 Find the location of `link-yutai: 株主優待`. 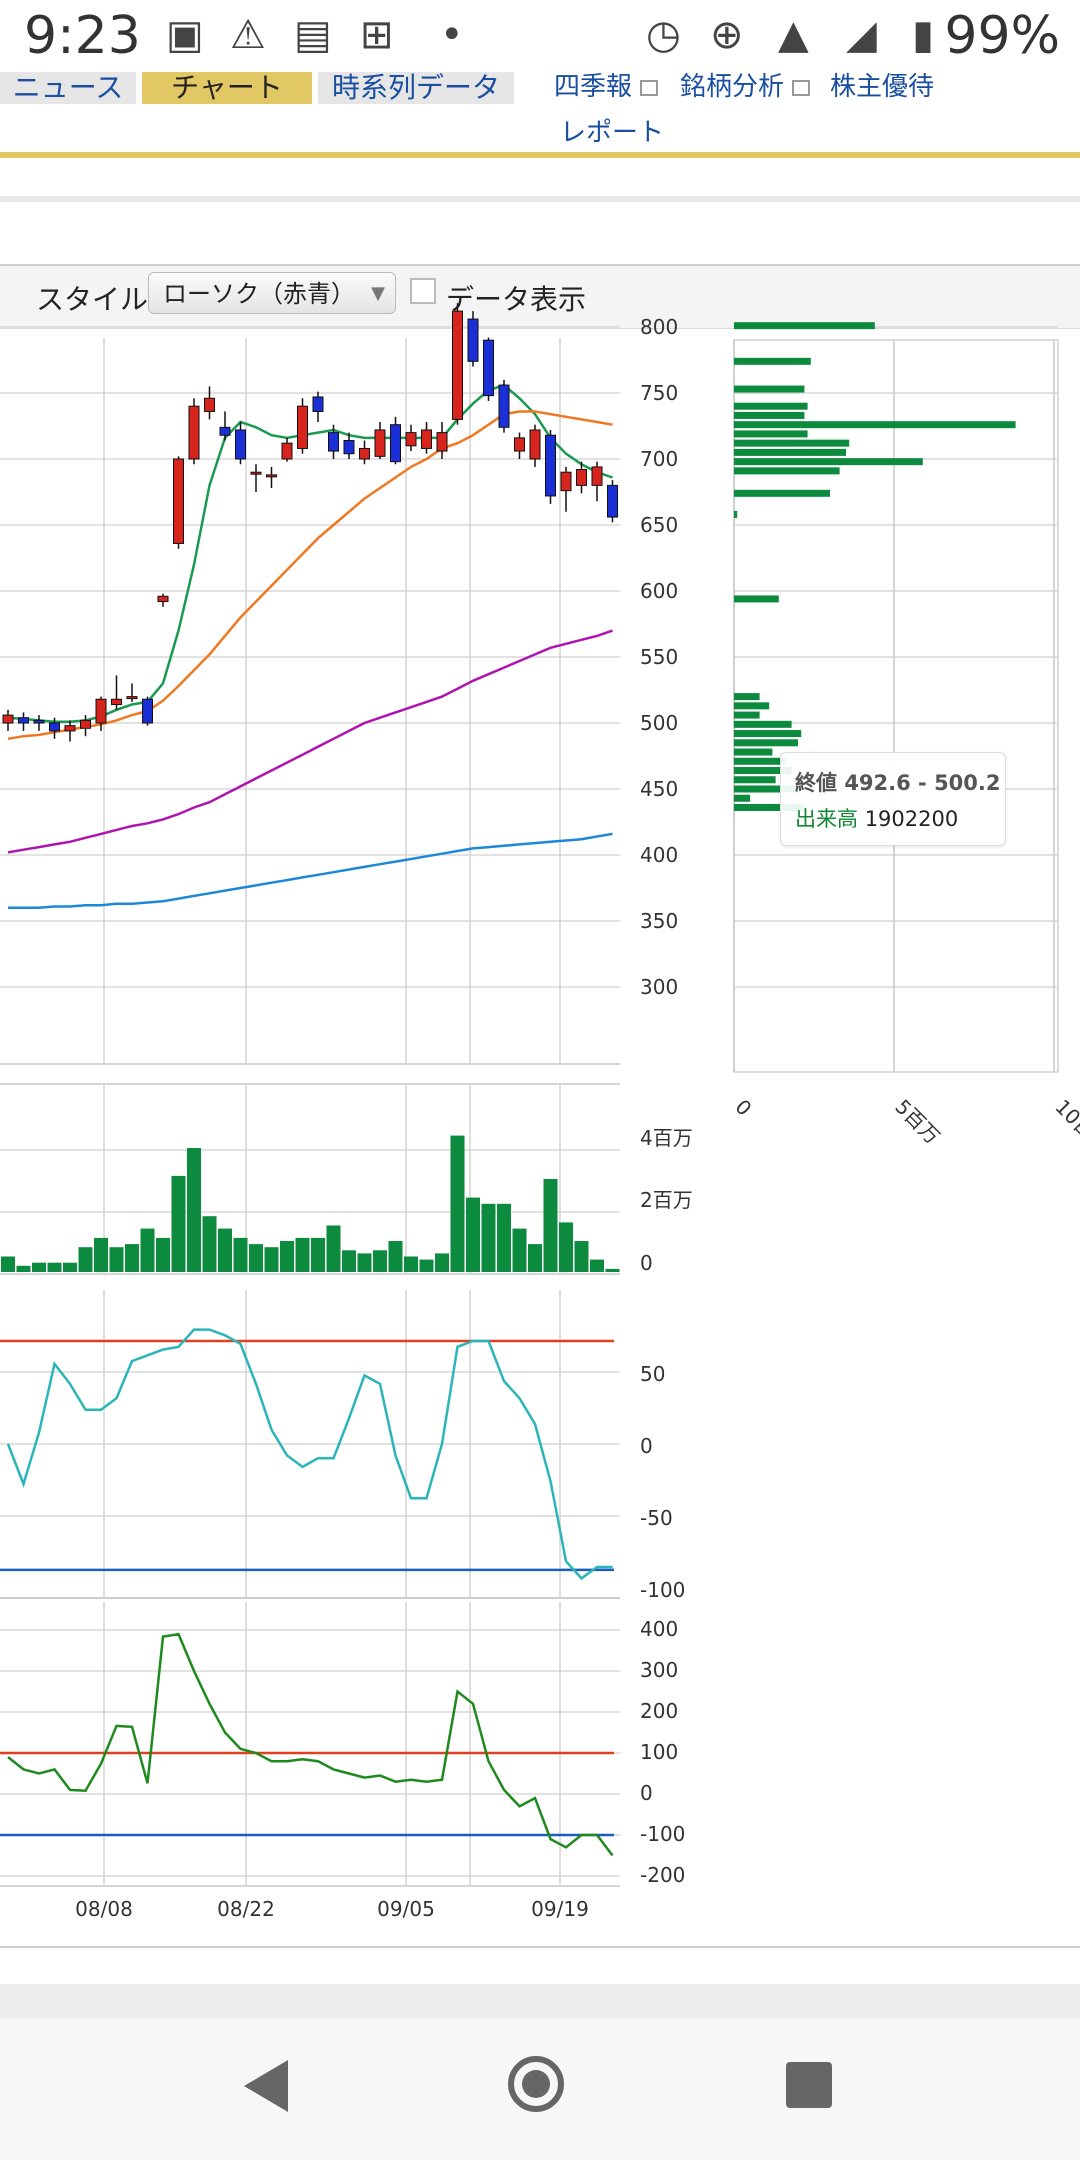

link-yutai: 株主優待 is located at coordinates (882, 84).